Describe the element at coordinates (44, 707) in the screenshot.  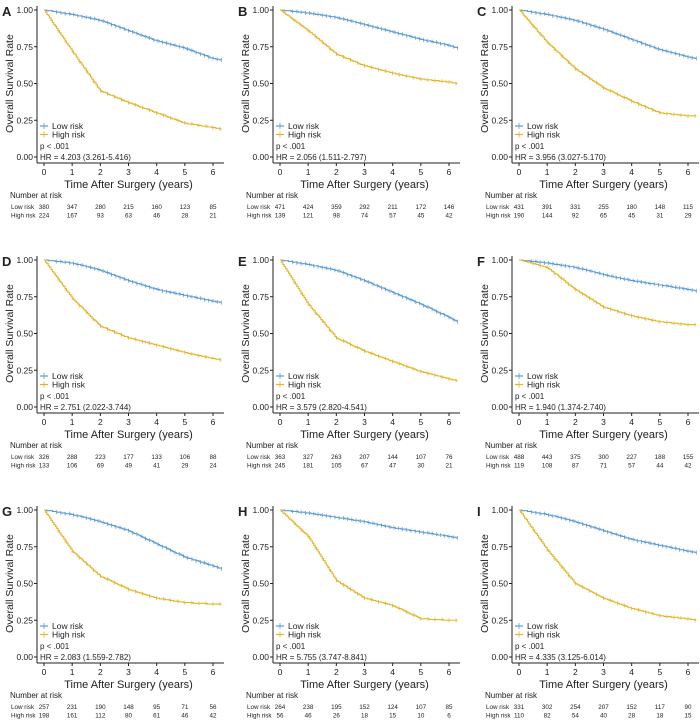
I see `risk-count: 257` at that location.